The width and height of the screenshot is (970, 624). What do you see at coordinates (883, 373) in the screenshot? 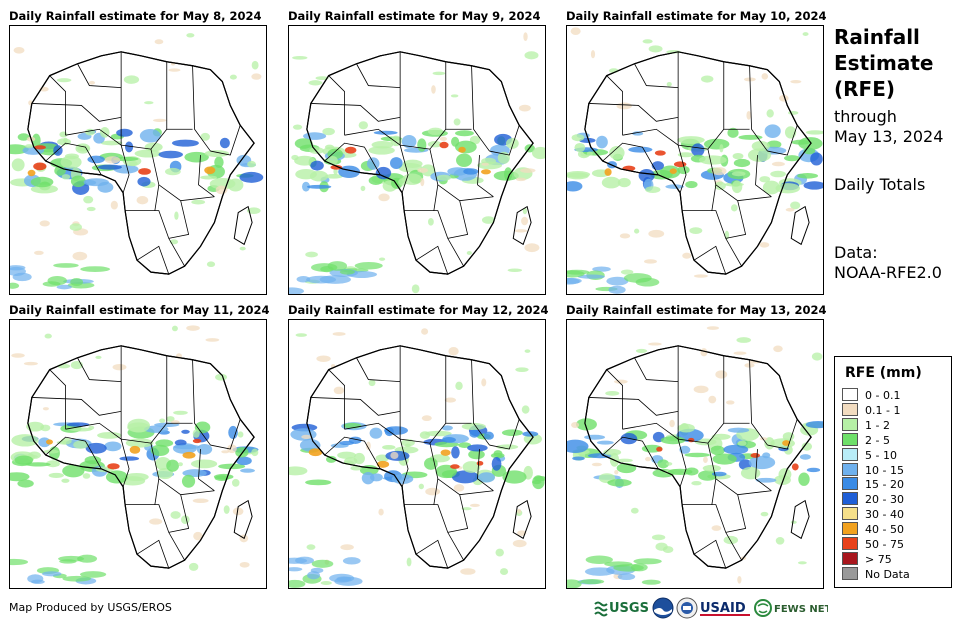
I see `legend-title: RFE (mm)` at bounding box center [883, 373].